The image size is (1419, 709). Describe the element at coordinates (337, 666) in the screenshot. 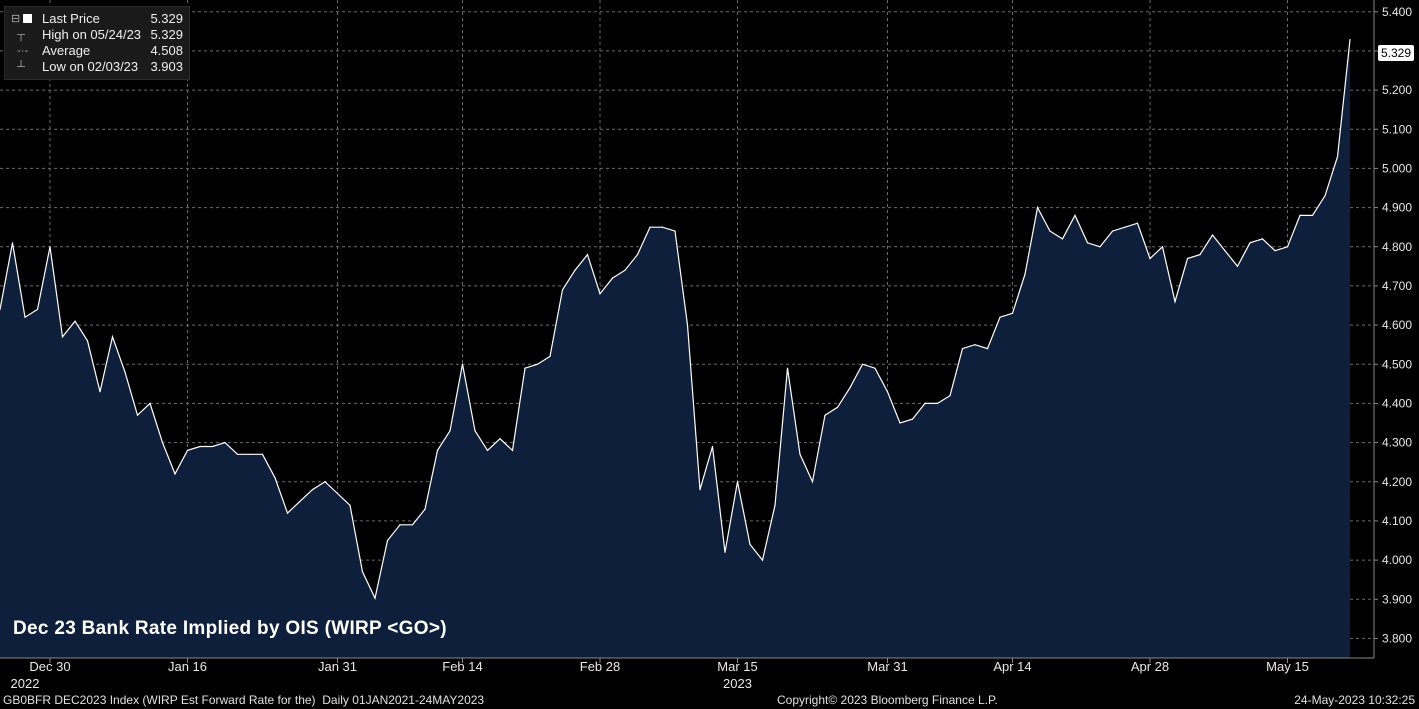

I see `x-tick-label: Jan 31` at that location.